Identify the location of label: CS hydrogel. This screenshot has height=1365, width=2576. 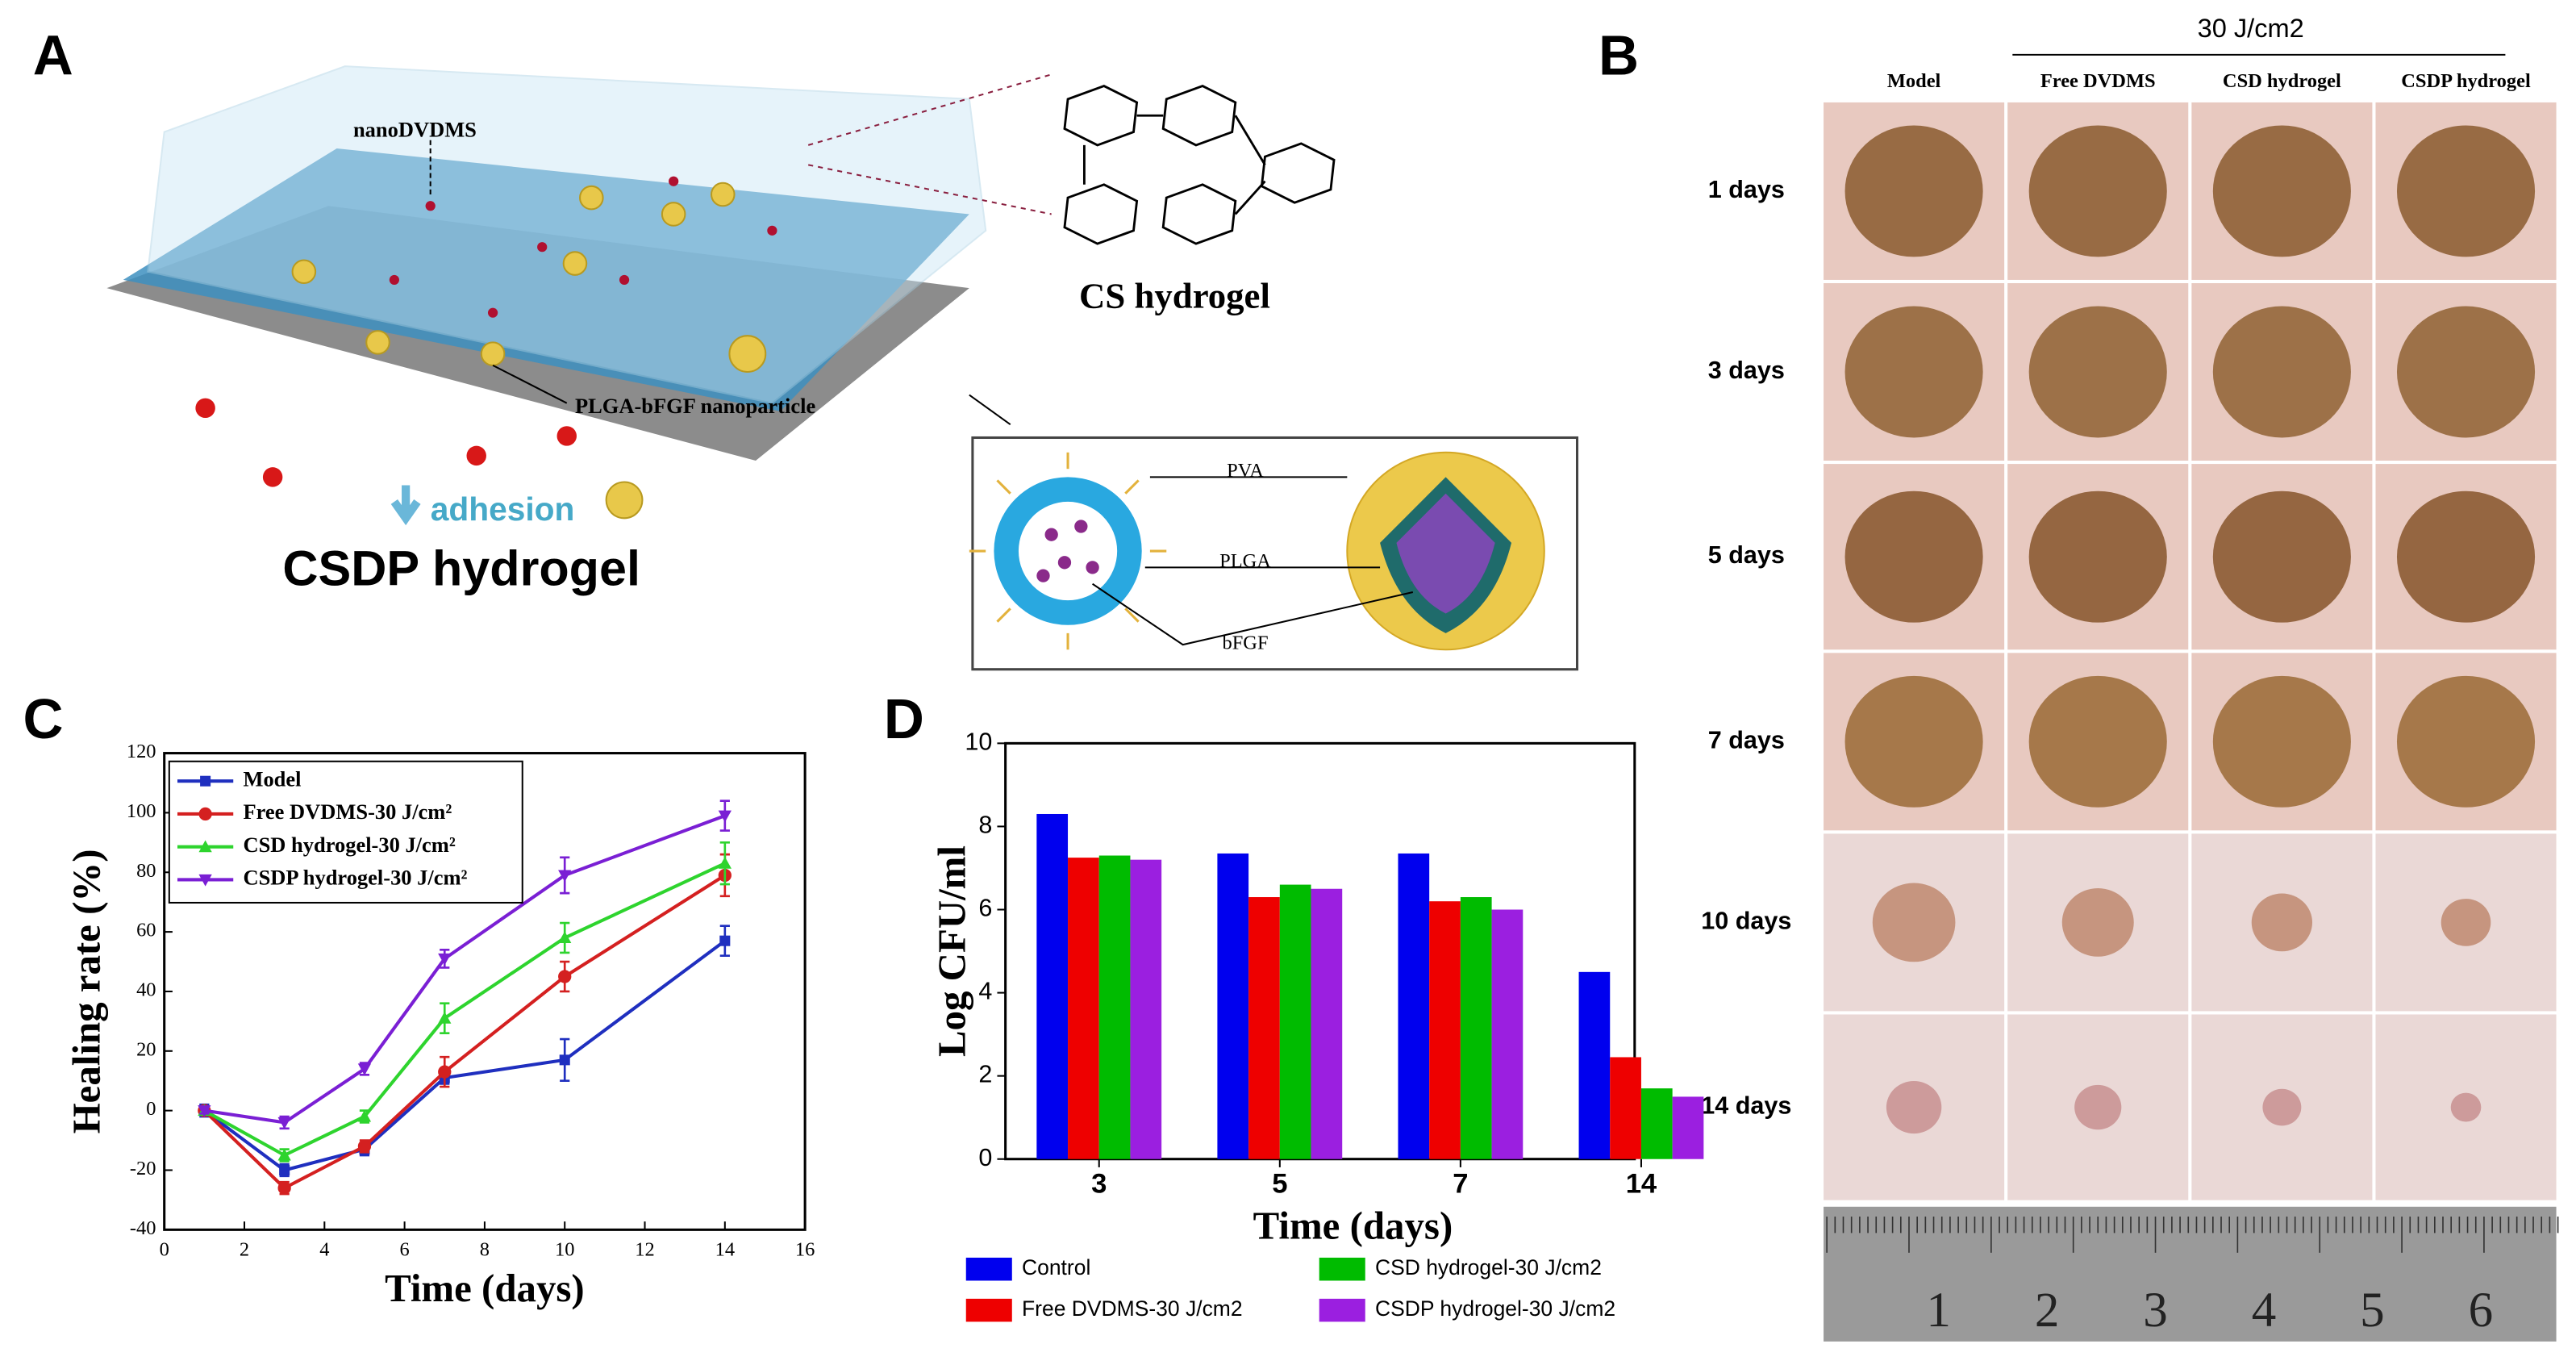
(1174, 296).